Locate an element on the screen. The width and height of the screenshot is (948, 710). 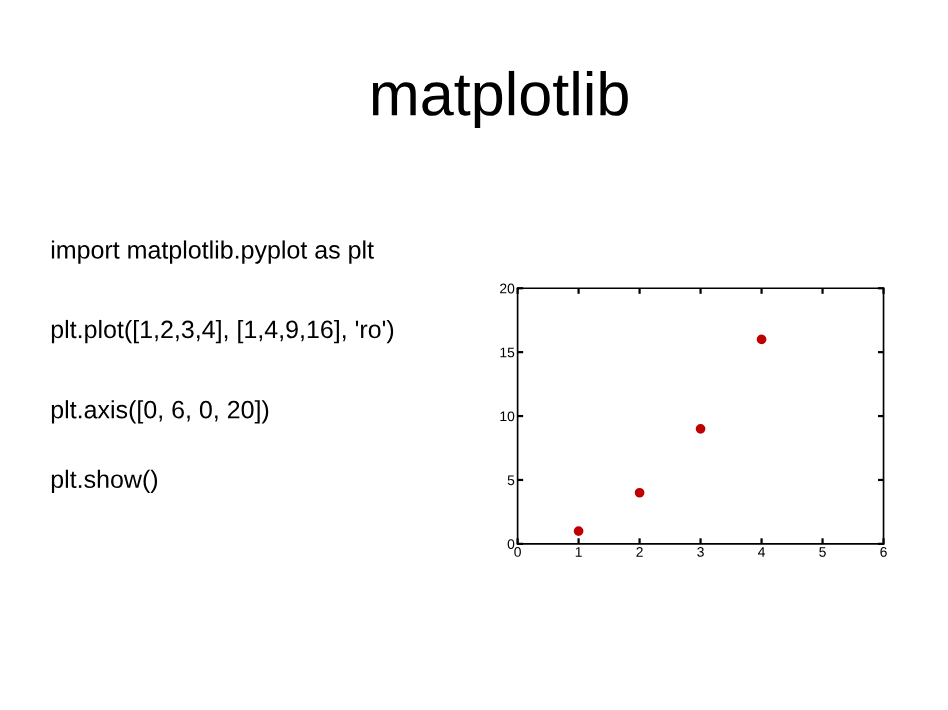
text: plt.show() is located at coordinates (104, 481).